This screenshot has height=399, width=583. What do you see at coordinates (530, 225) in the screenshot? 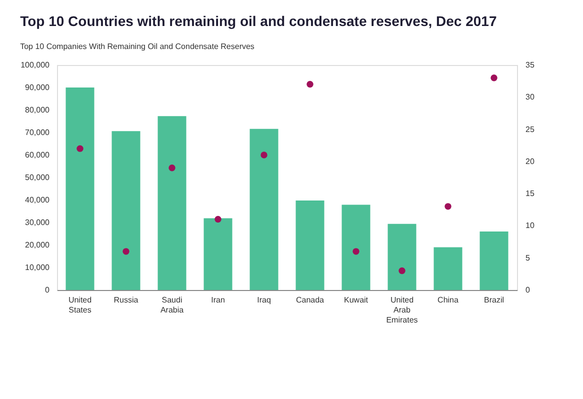
I see `y2-tick-label: 10` at bounding box center [530, 225].